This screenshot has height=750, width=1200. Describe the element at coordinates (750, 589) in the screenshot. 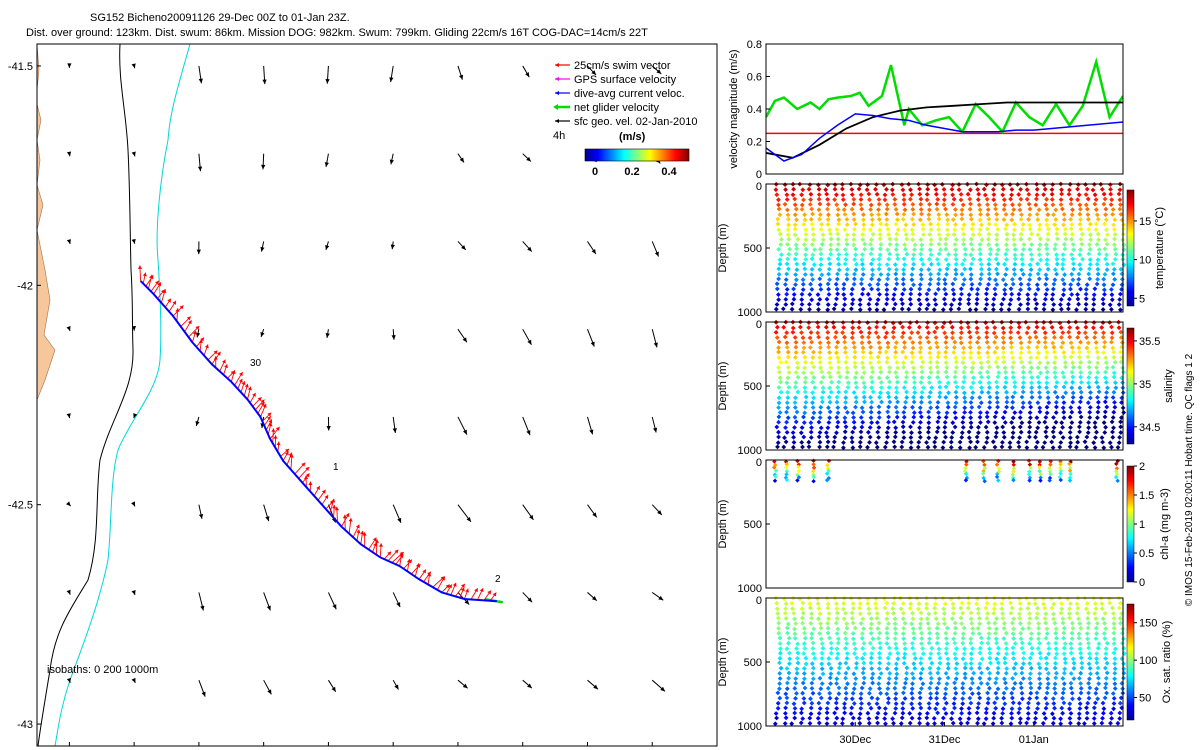

I see `depth-tick-label: 1000` at that location.